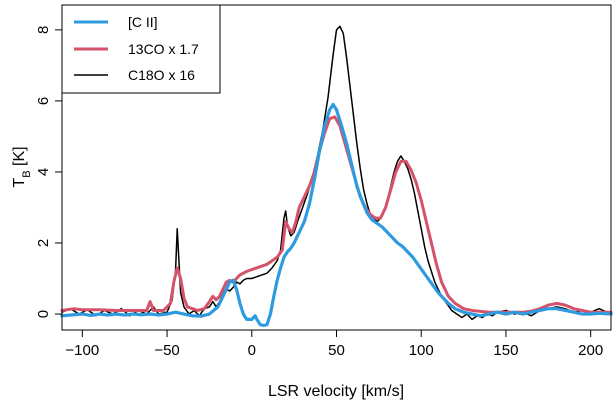 The width and height of the screenshot is (613, 403). I want to click on y-axis-title-main: T, so click(19, 183).